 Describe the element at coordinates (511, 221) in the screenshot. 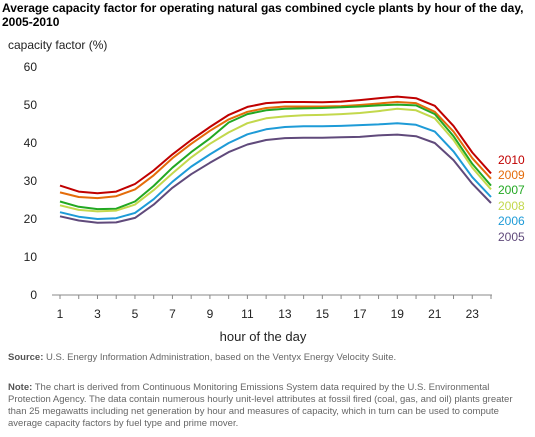

I see `legend-label-2006: 2006` at that location.